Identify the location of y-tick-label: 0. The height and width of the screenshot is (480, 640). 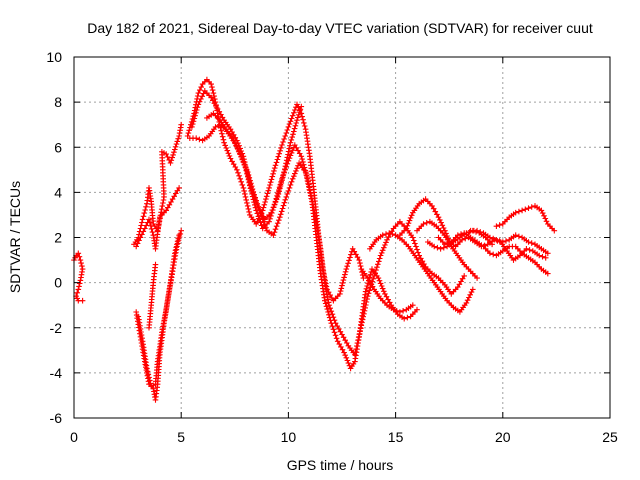
(58, 283).